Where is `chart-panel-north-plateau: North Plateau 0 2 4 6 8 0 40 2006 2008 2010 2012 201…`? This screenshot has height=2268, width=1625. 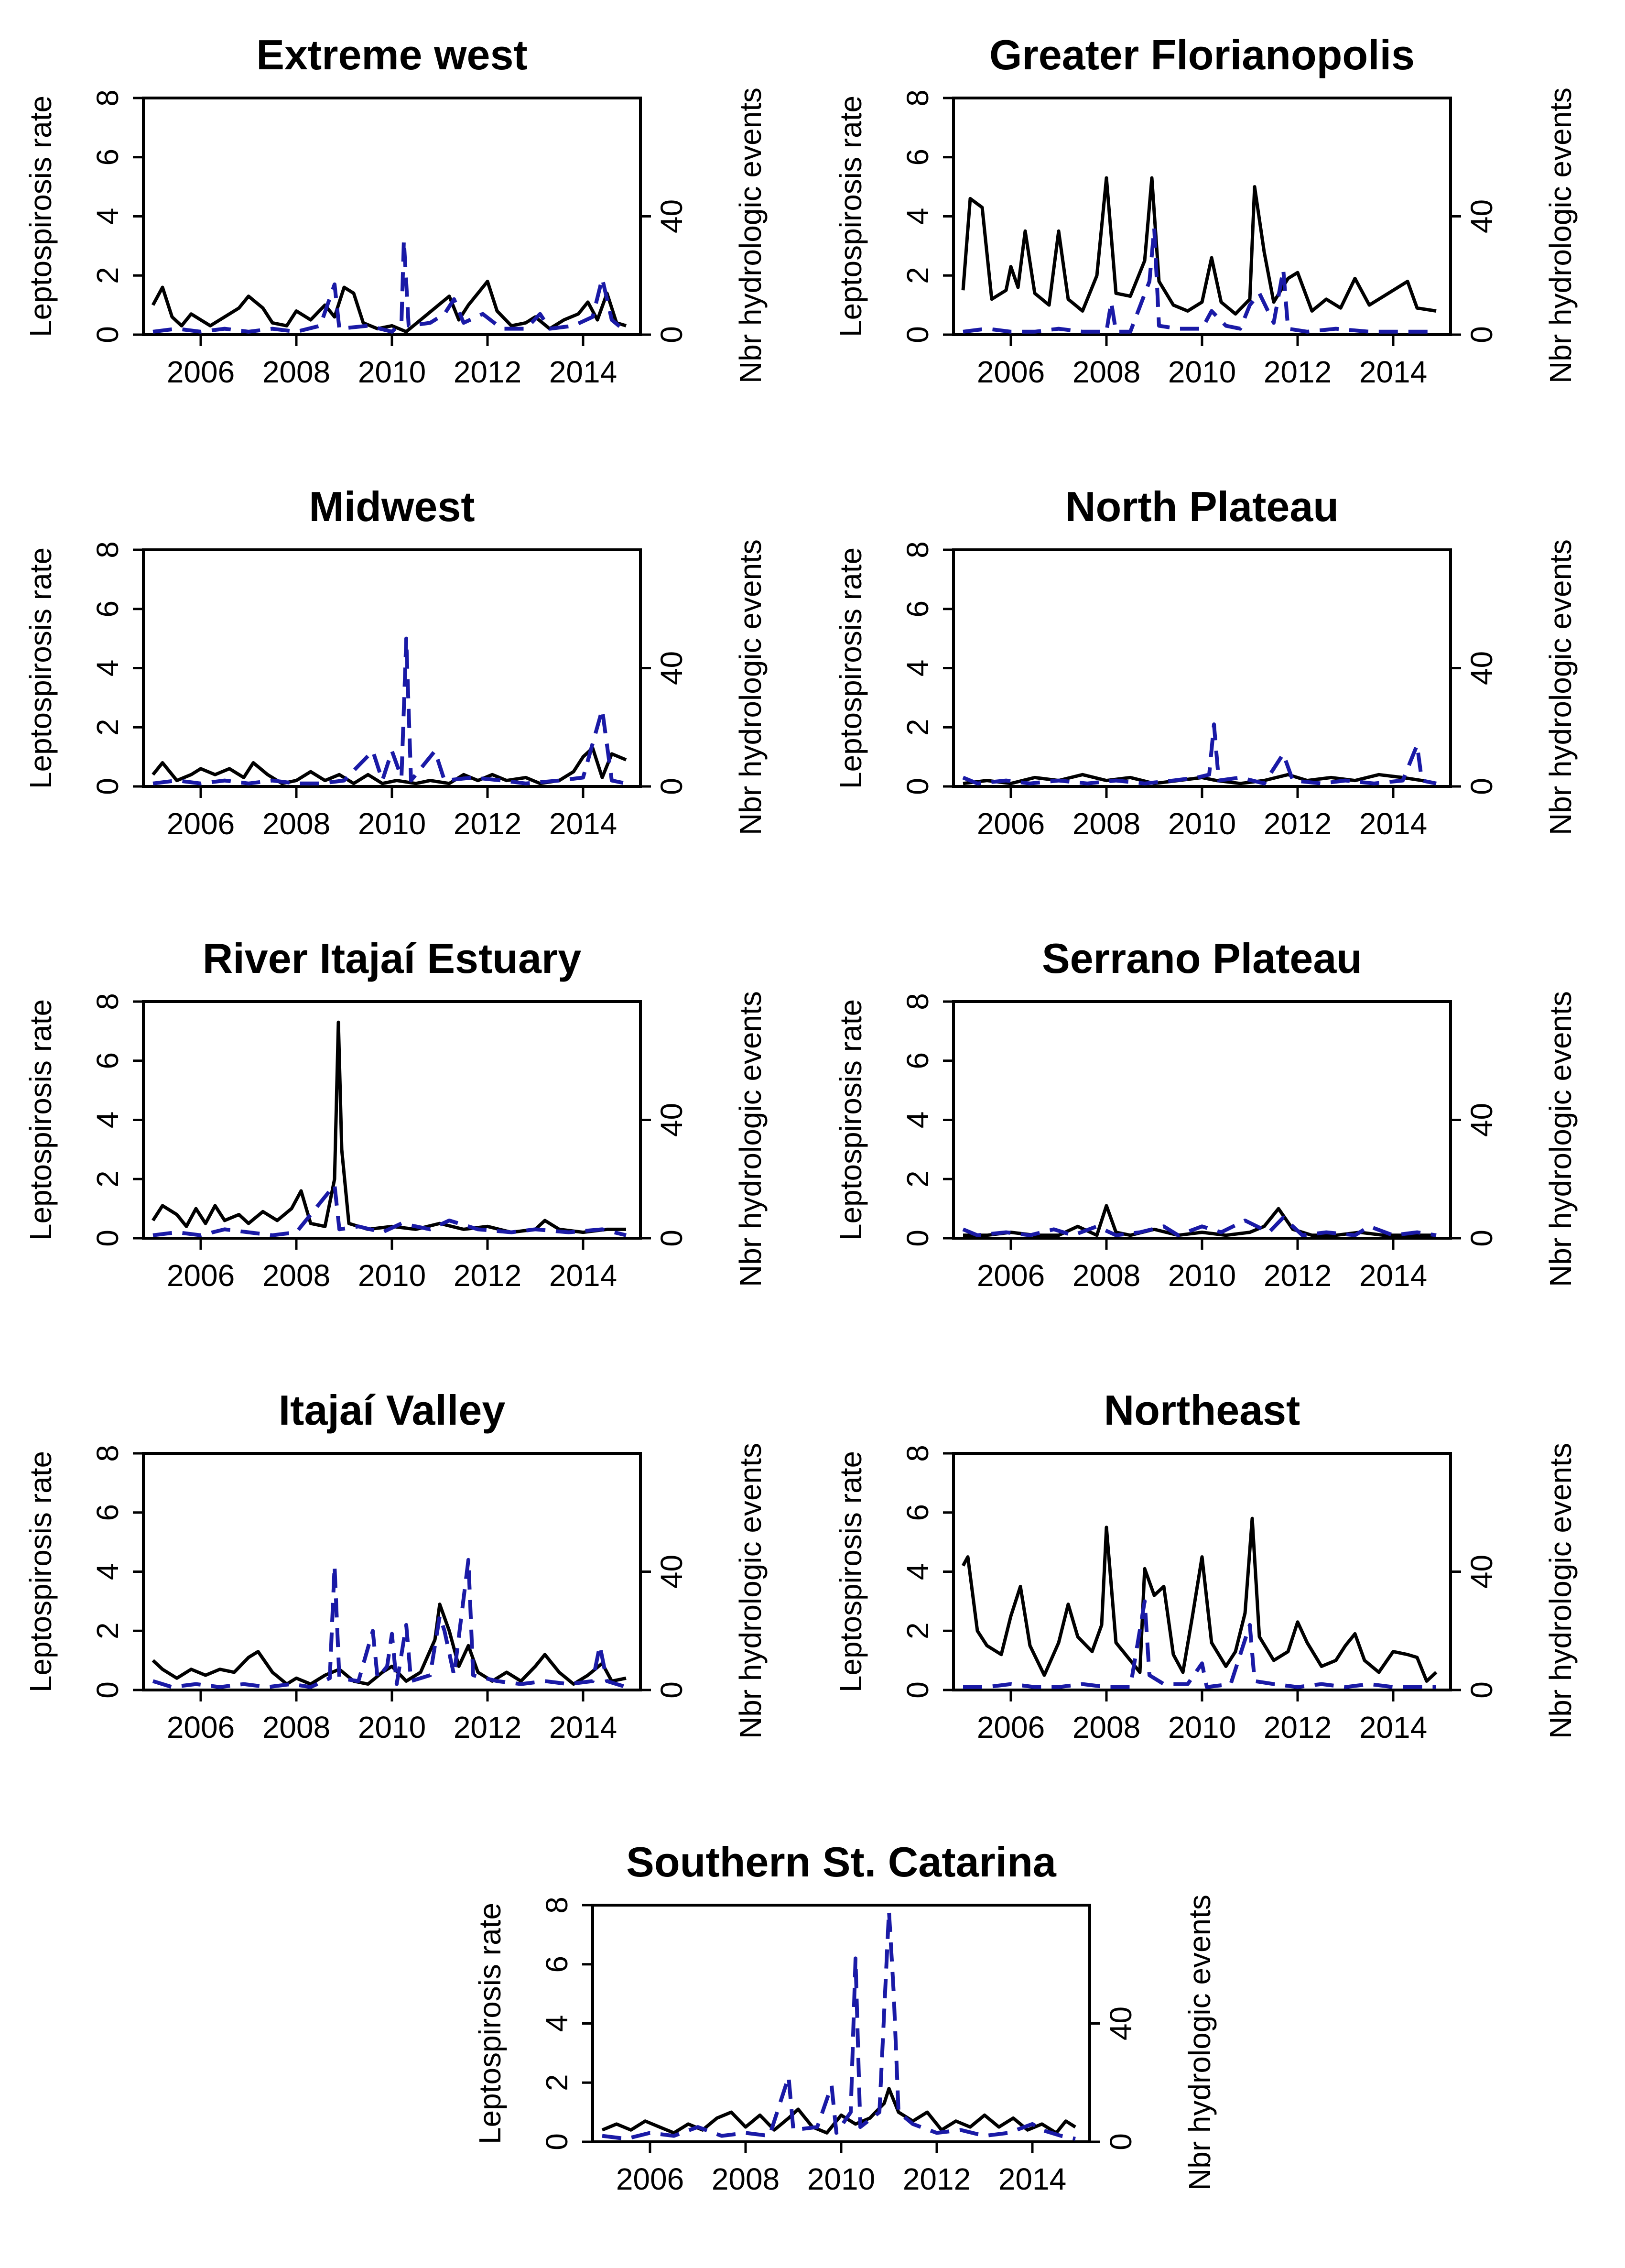
chart-panel-north-plateau: North Plateau 0 2 4 6 8 0 40 2006 2008 2010 2012 201… is located at coordinates (1206, 662).